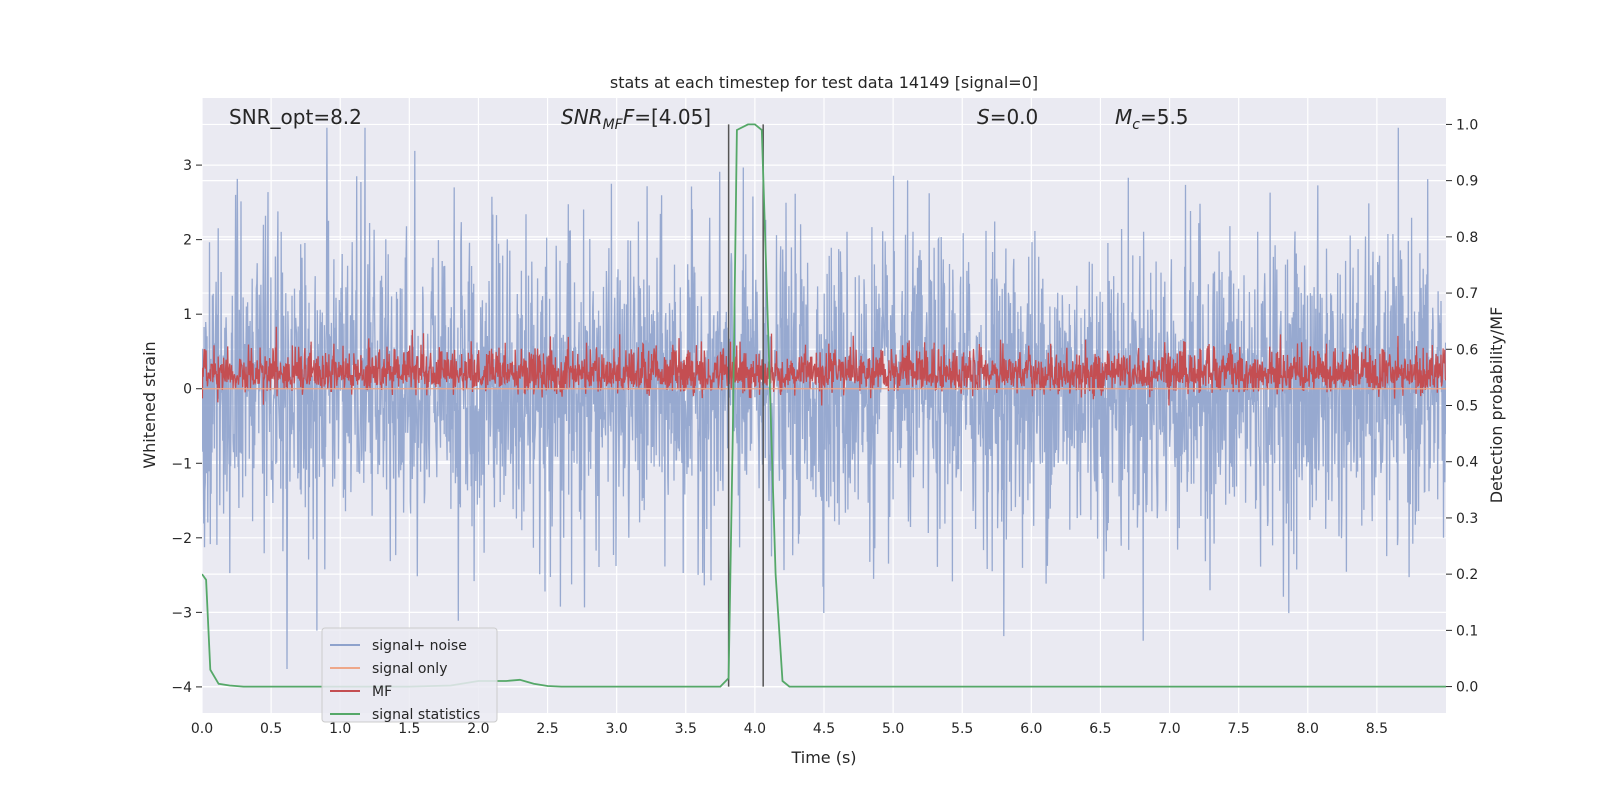 This screenshot has height=800, width=1600. What do you see at coordinates (824, 366) in the screenshot?
I see `series-mf` at bounding box center [824, 366].